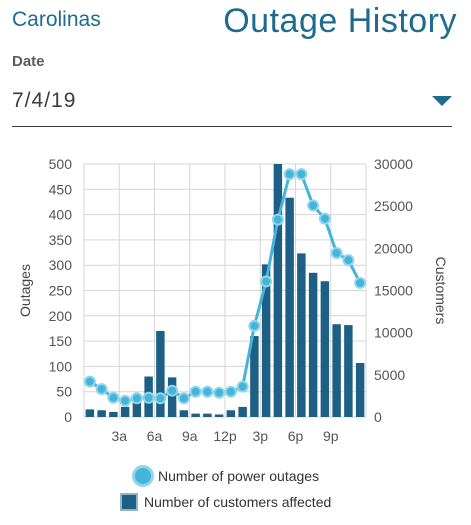 The image size is (471, 525). Describe the element at coordinates (143, 476) in the screenshot. I see `line-marker-icon` at that location.